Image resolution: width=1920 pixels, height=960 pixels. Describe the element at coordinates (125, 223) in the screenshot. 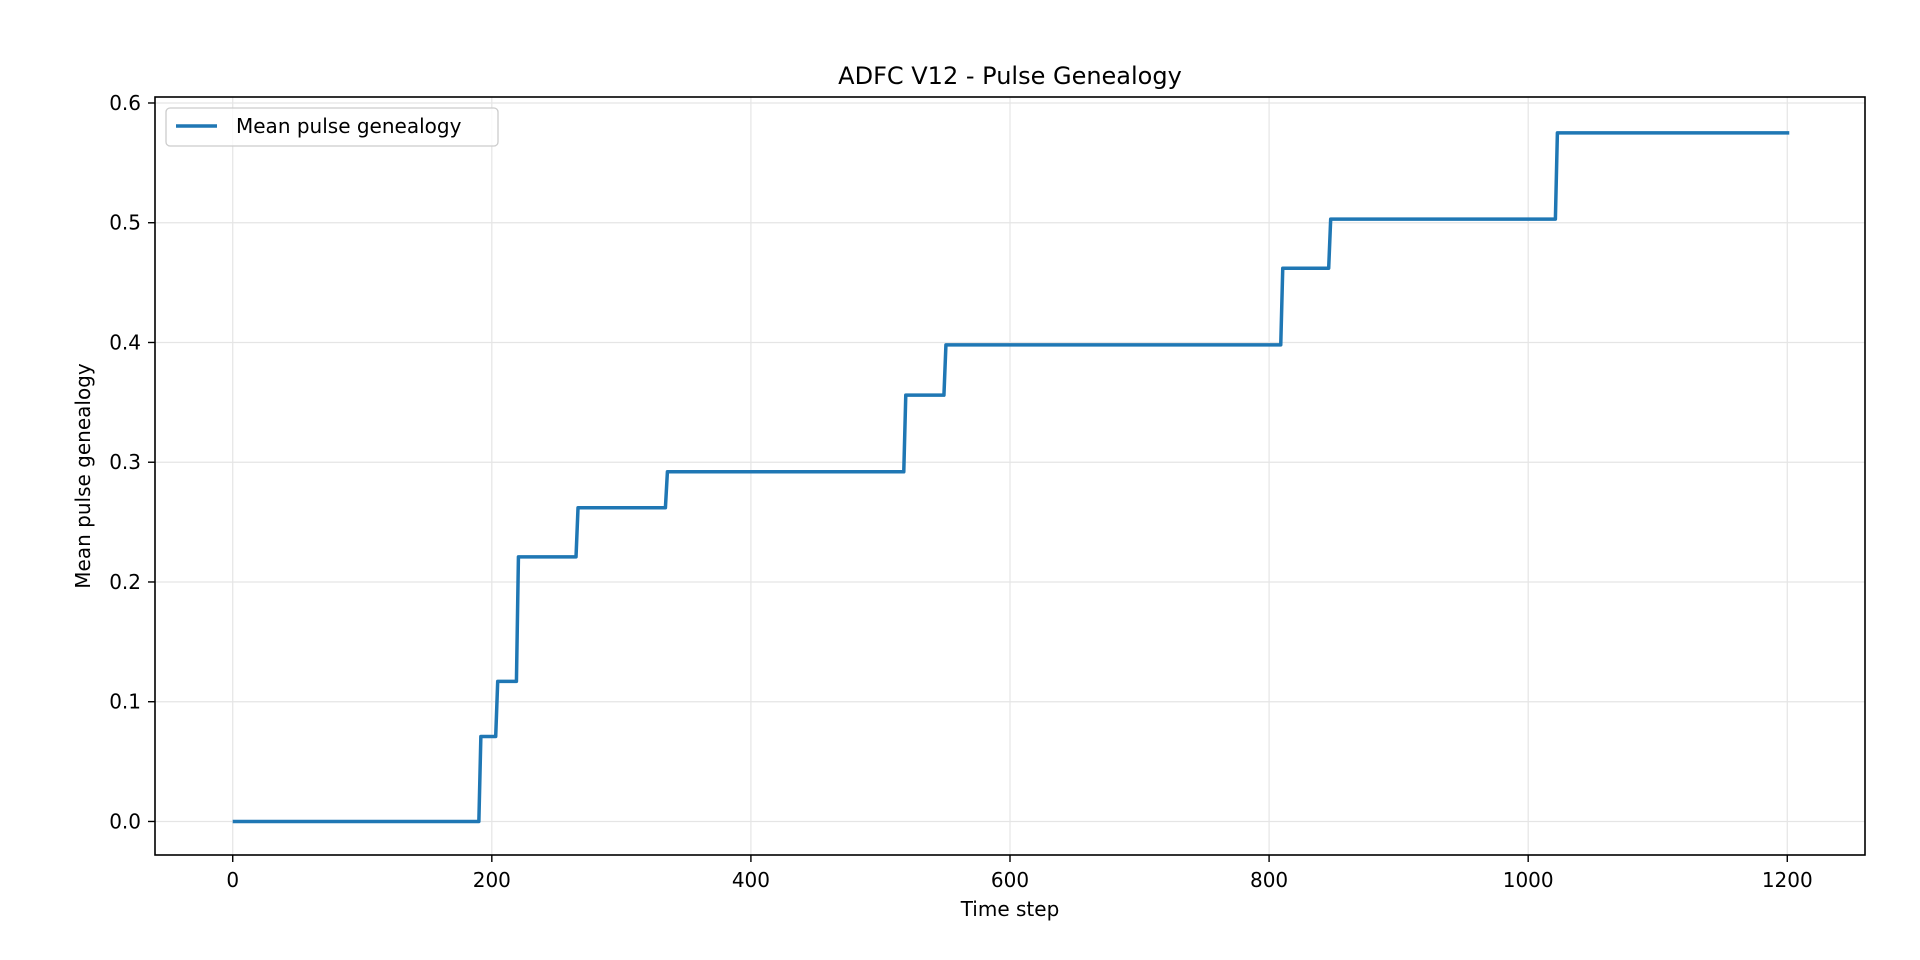

I see `y-tick-label: 0.5` at that location.